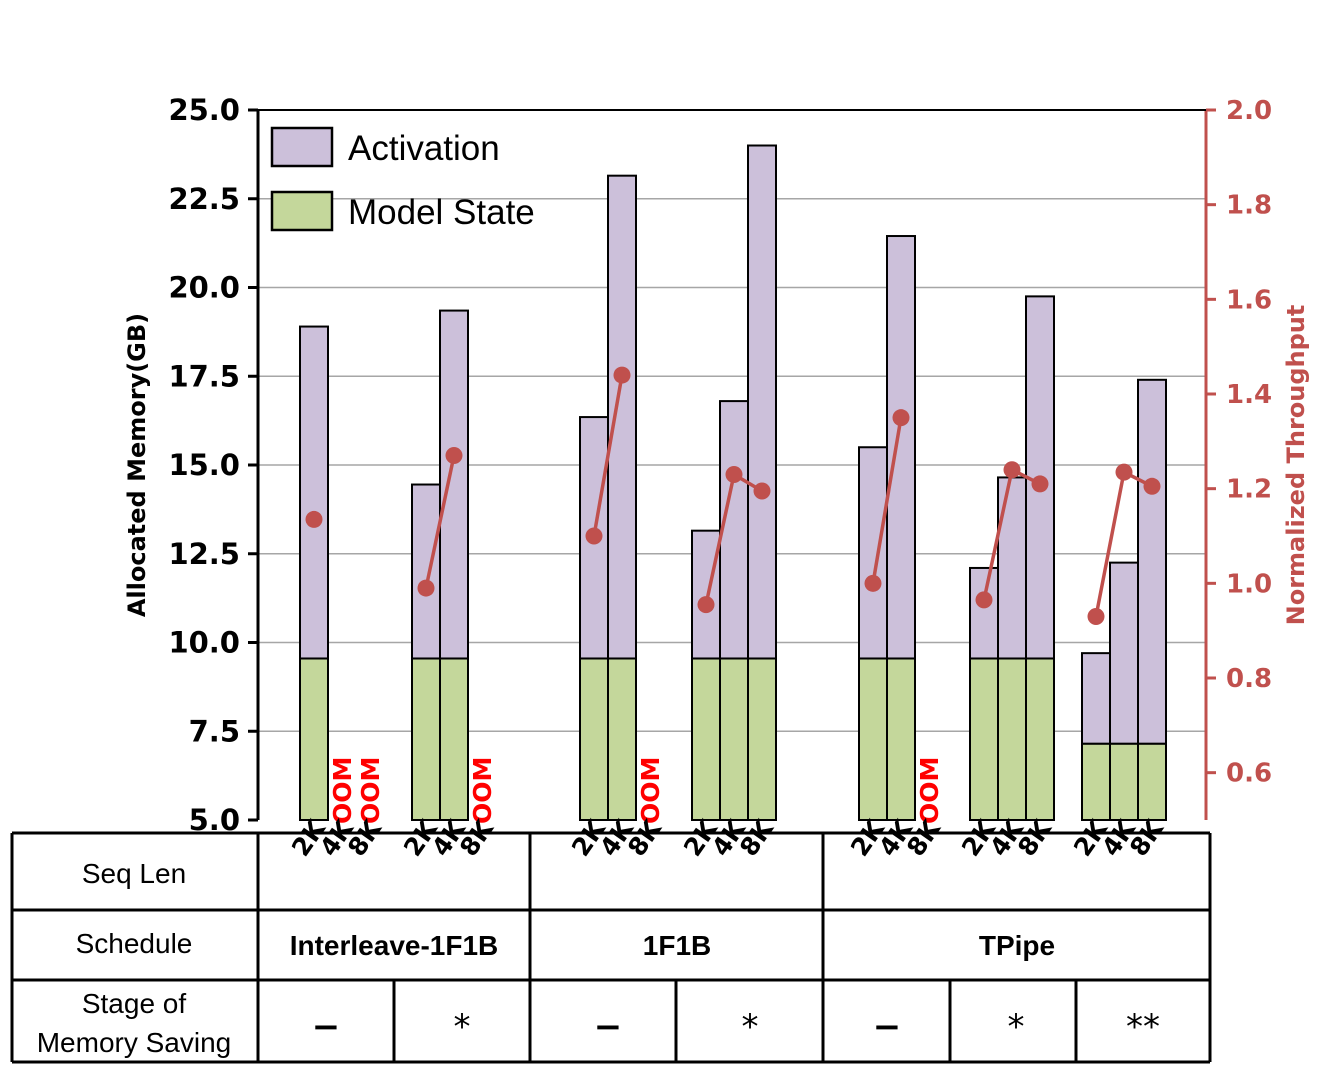 The image size is (1332, 1086). Describe the element at coordinates (736, 1027) in the screenshot. I see `stage-cells: − * − * − * **` at that location.